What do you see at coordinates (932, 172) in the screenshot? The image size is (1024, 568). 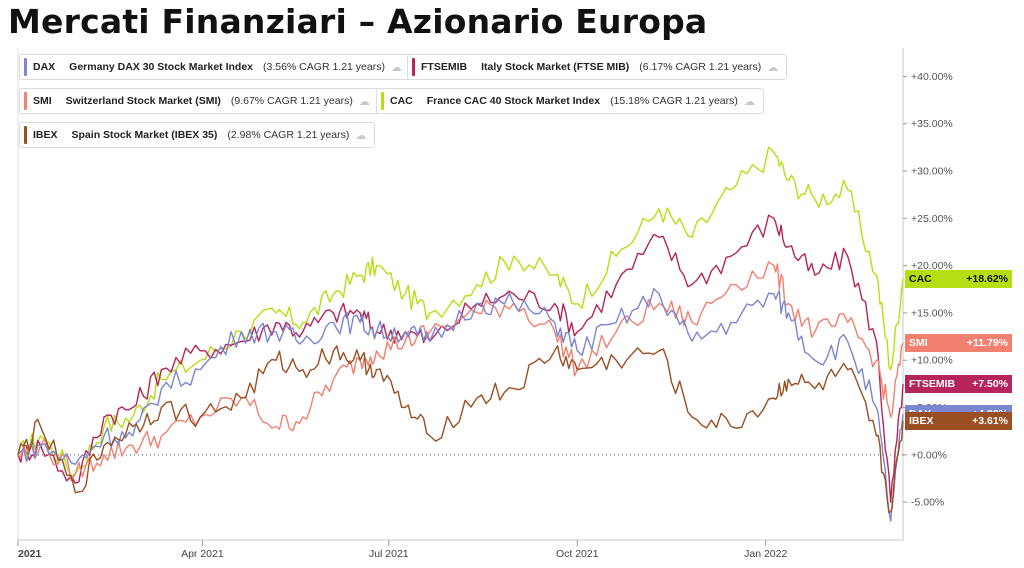 I see `y-tick-label: +30.00%` at bounding box center [932, 172].